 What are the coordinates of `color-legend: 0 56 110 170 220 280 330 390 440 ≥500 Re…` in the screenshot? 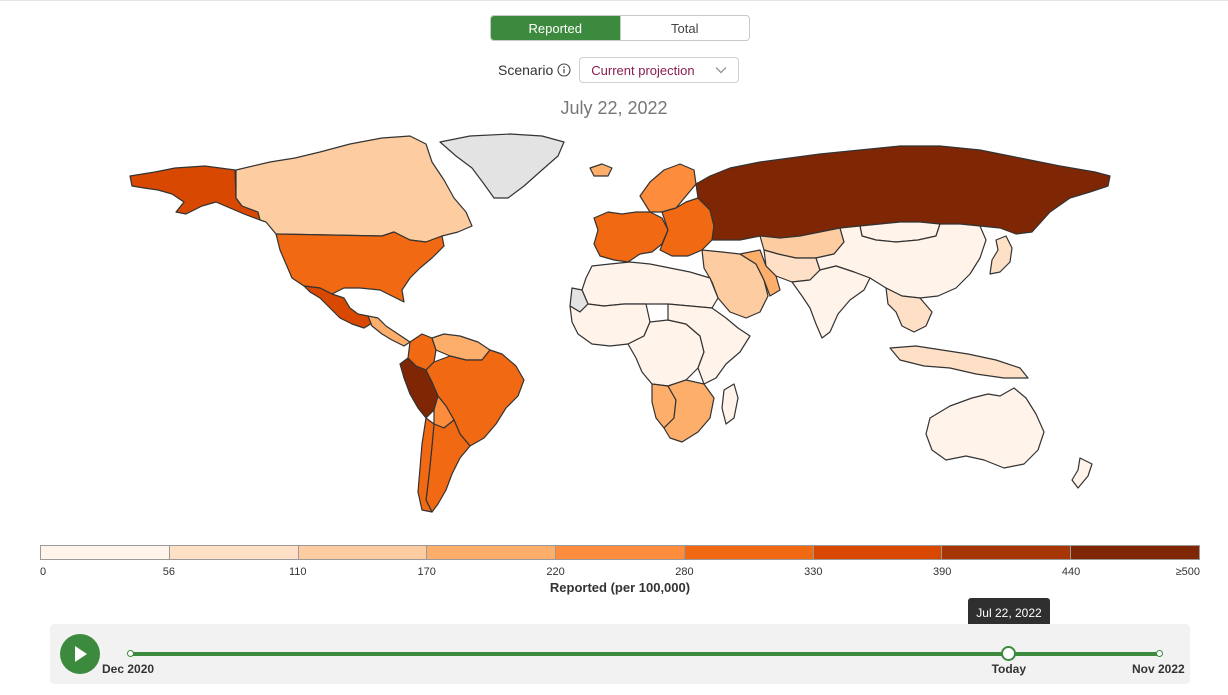 It's located at (620, 570).